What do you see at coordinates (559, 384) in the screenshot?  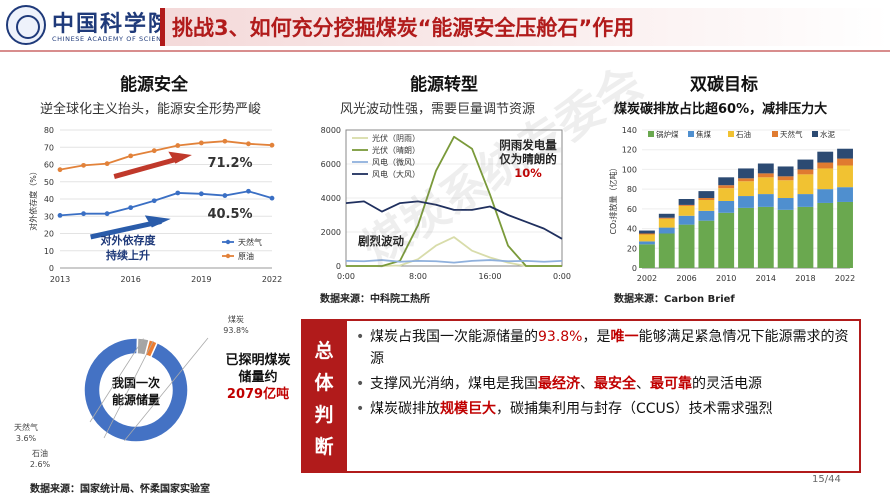 I see `highlight: 最经济` at bounding box center [559, 384].